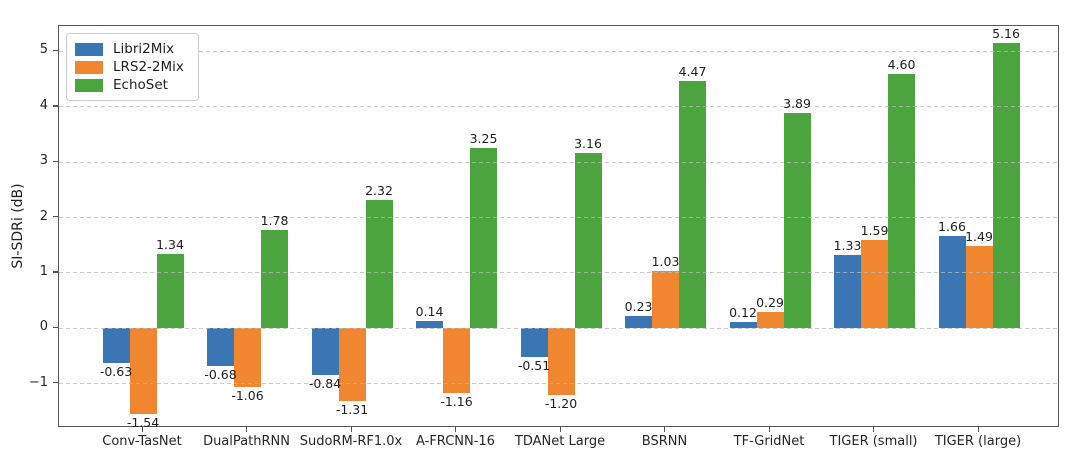  What do you see at coordinates (43, 161) in the screenshot?
I see `ytick-label-3: 3` at bounding box center [43, 161].